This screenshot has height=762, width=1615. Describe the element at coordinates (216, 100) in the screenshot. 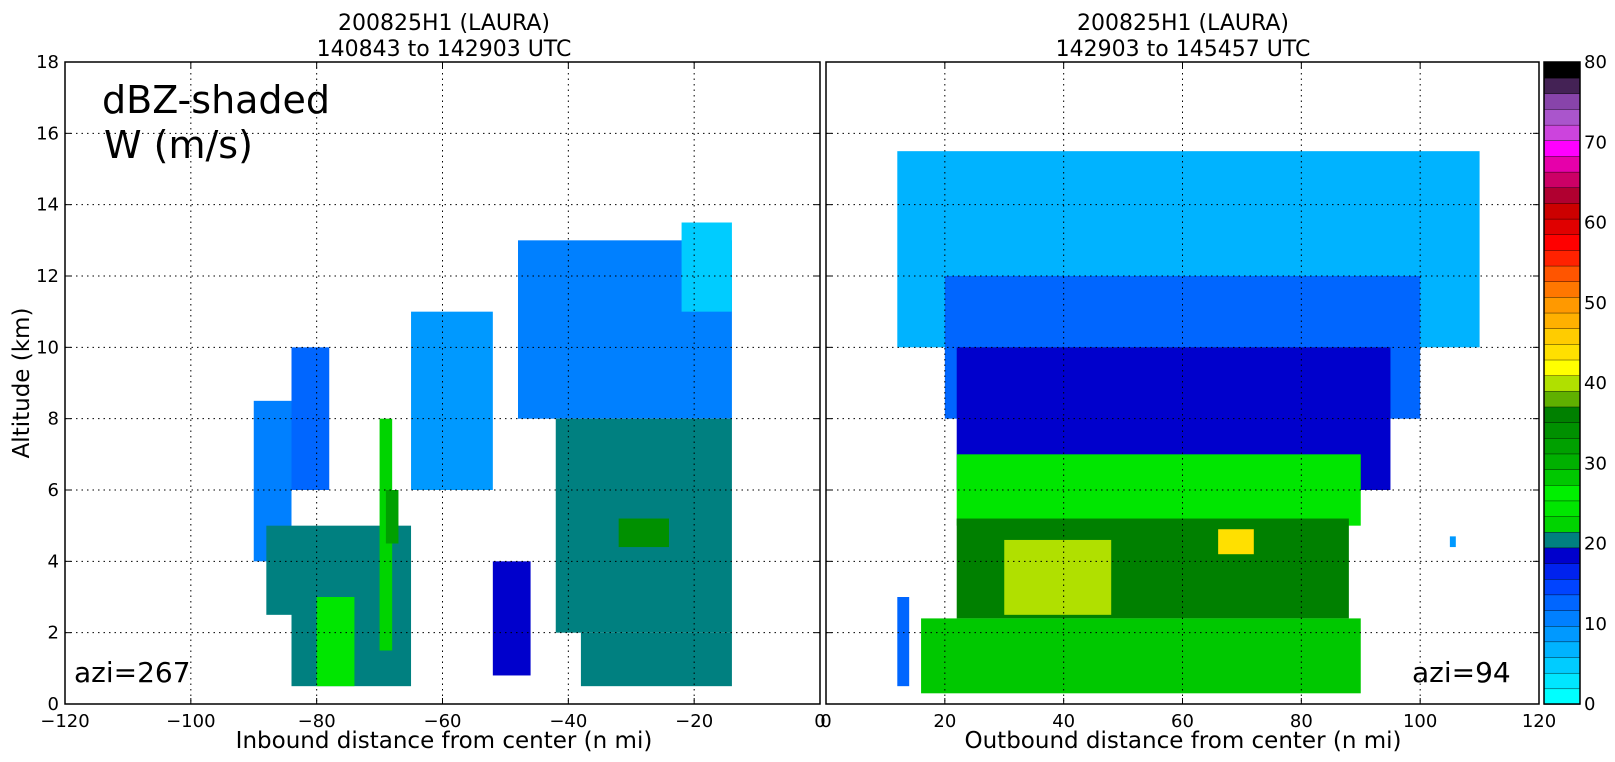

I see `left-annotation-dbz: dBZ-shaded` at that location.